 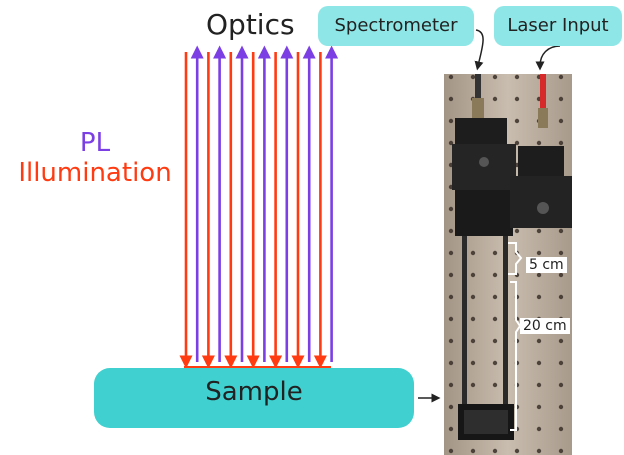 I want to click on sample-label: Sample, so click(x=254, y=392).